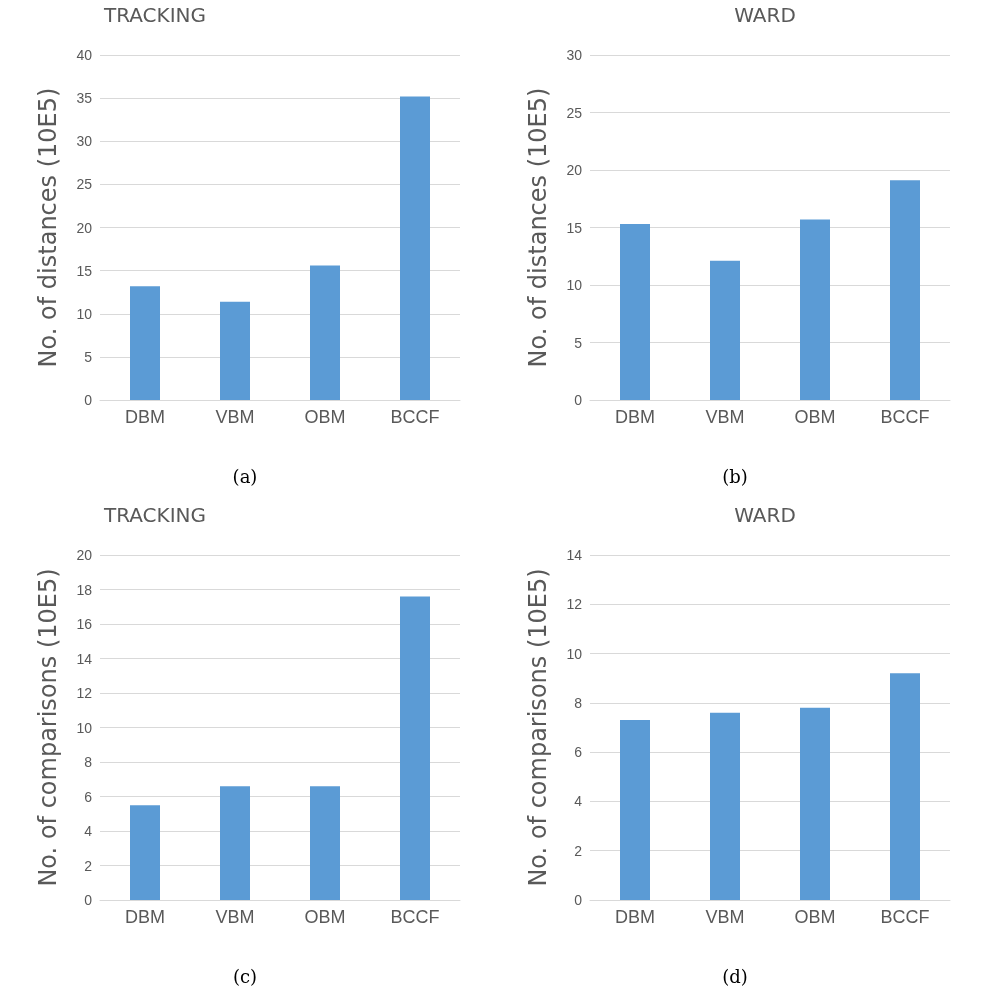  Describe the element at coordinates (735, 476) in the screenshot. I see `text: (b)` at that location.